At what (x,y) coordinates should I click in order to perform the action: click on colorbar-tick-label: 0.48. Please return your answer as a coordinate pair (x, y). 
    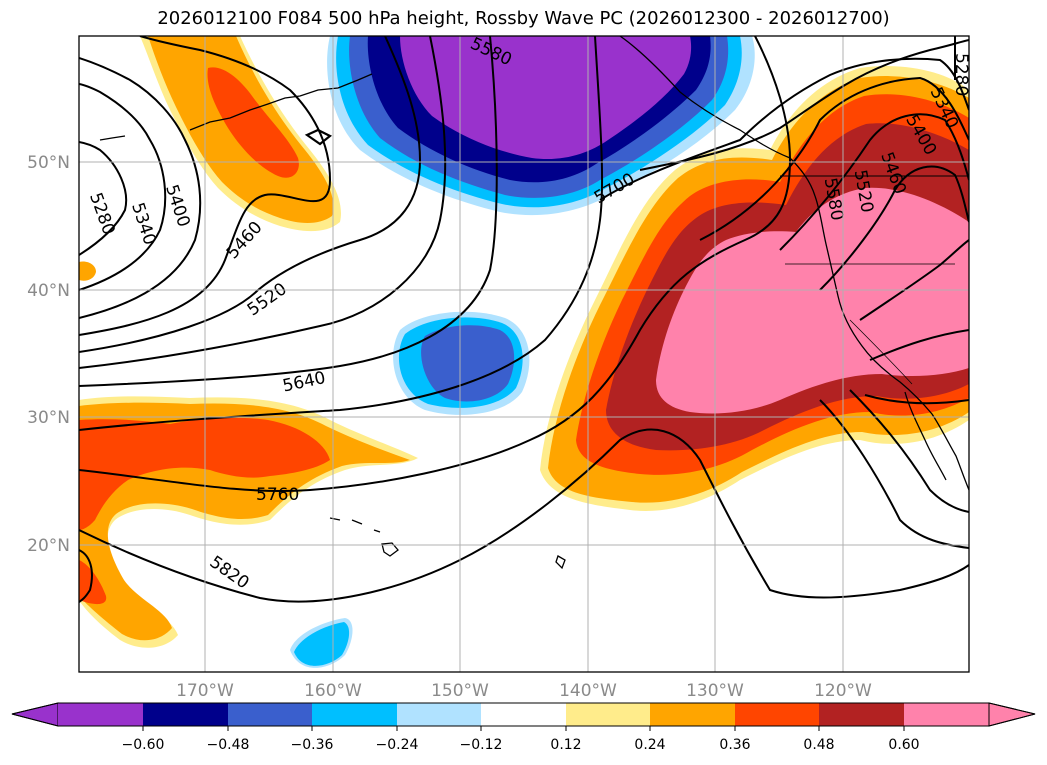
    Looking at the image, I should click on (818, 745).